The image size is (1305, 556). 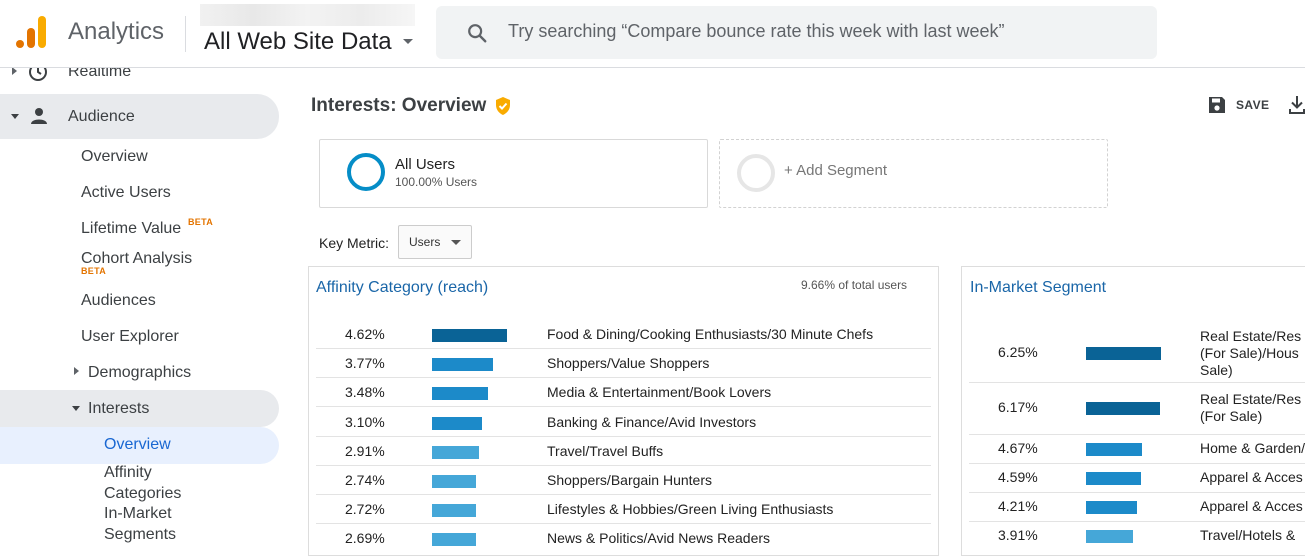 I want to click on account-name-redacted, so click(x=307, y=15).